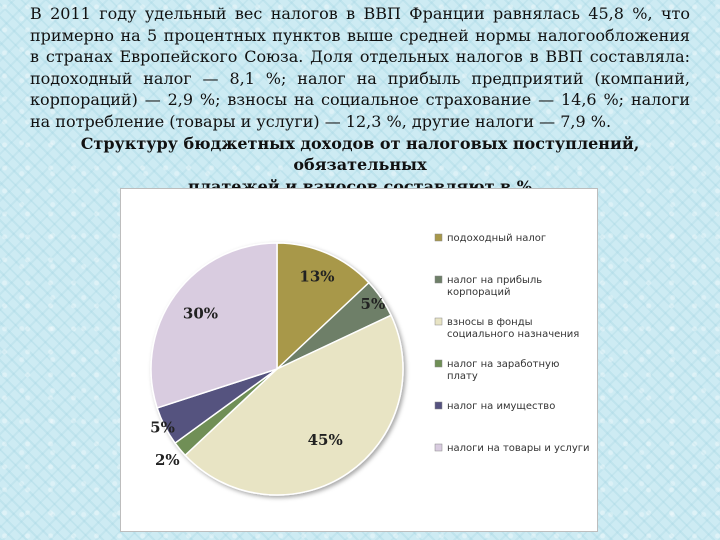  What do you see at coordinates (501, 406) in the screenshot?
I see `legend-label: налог на имущество` at bounding box center [501, 406].